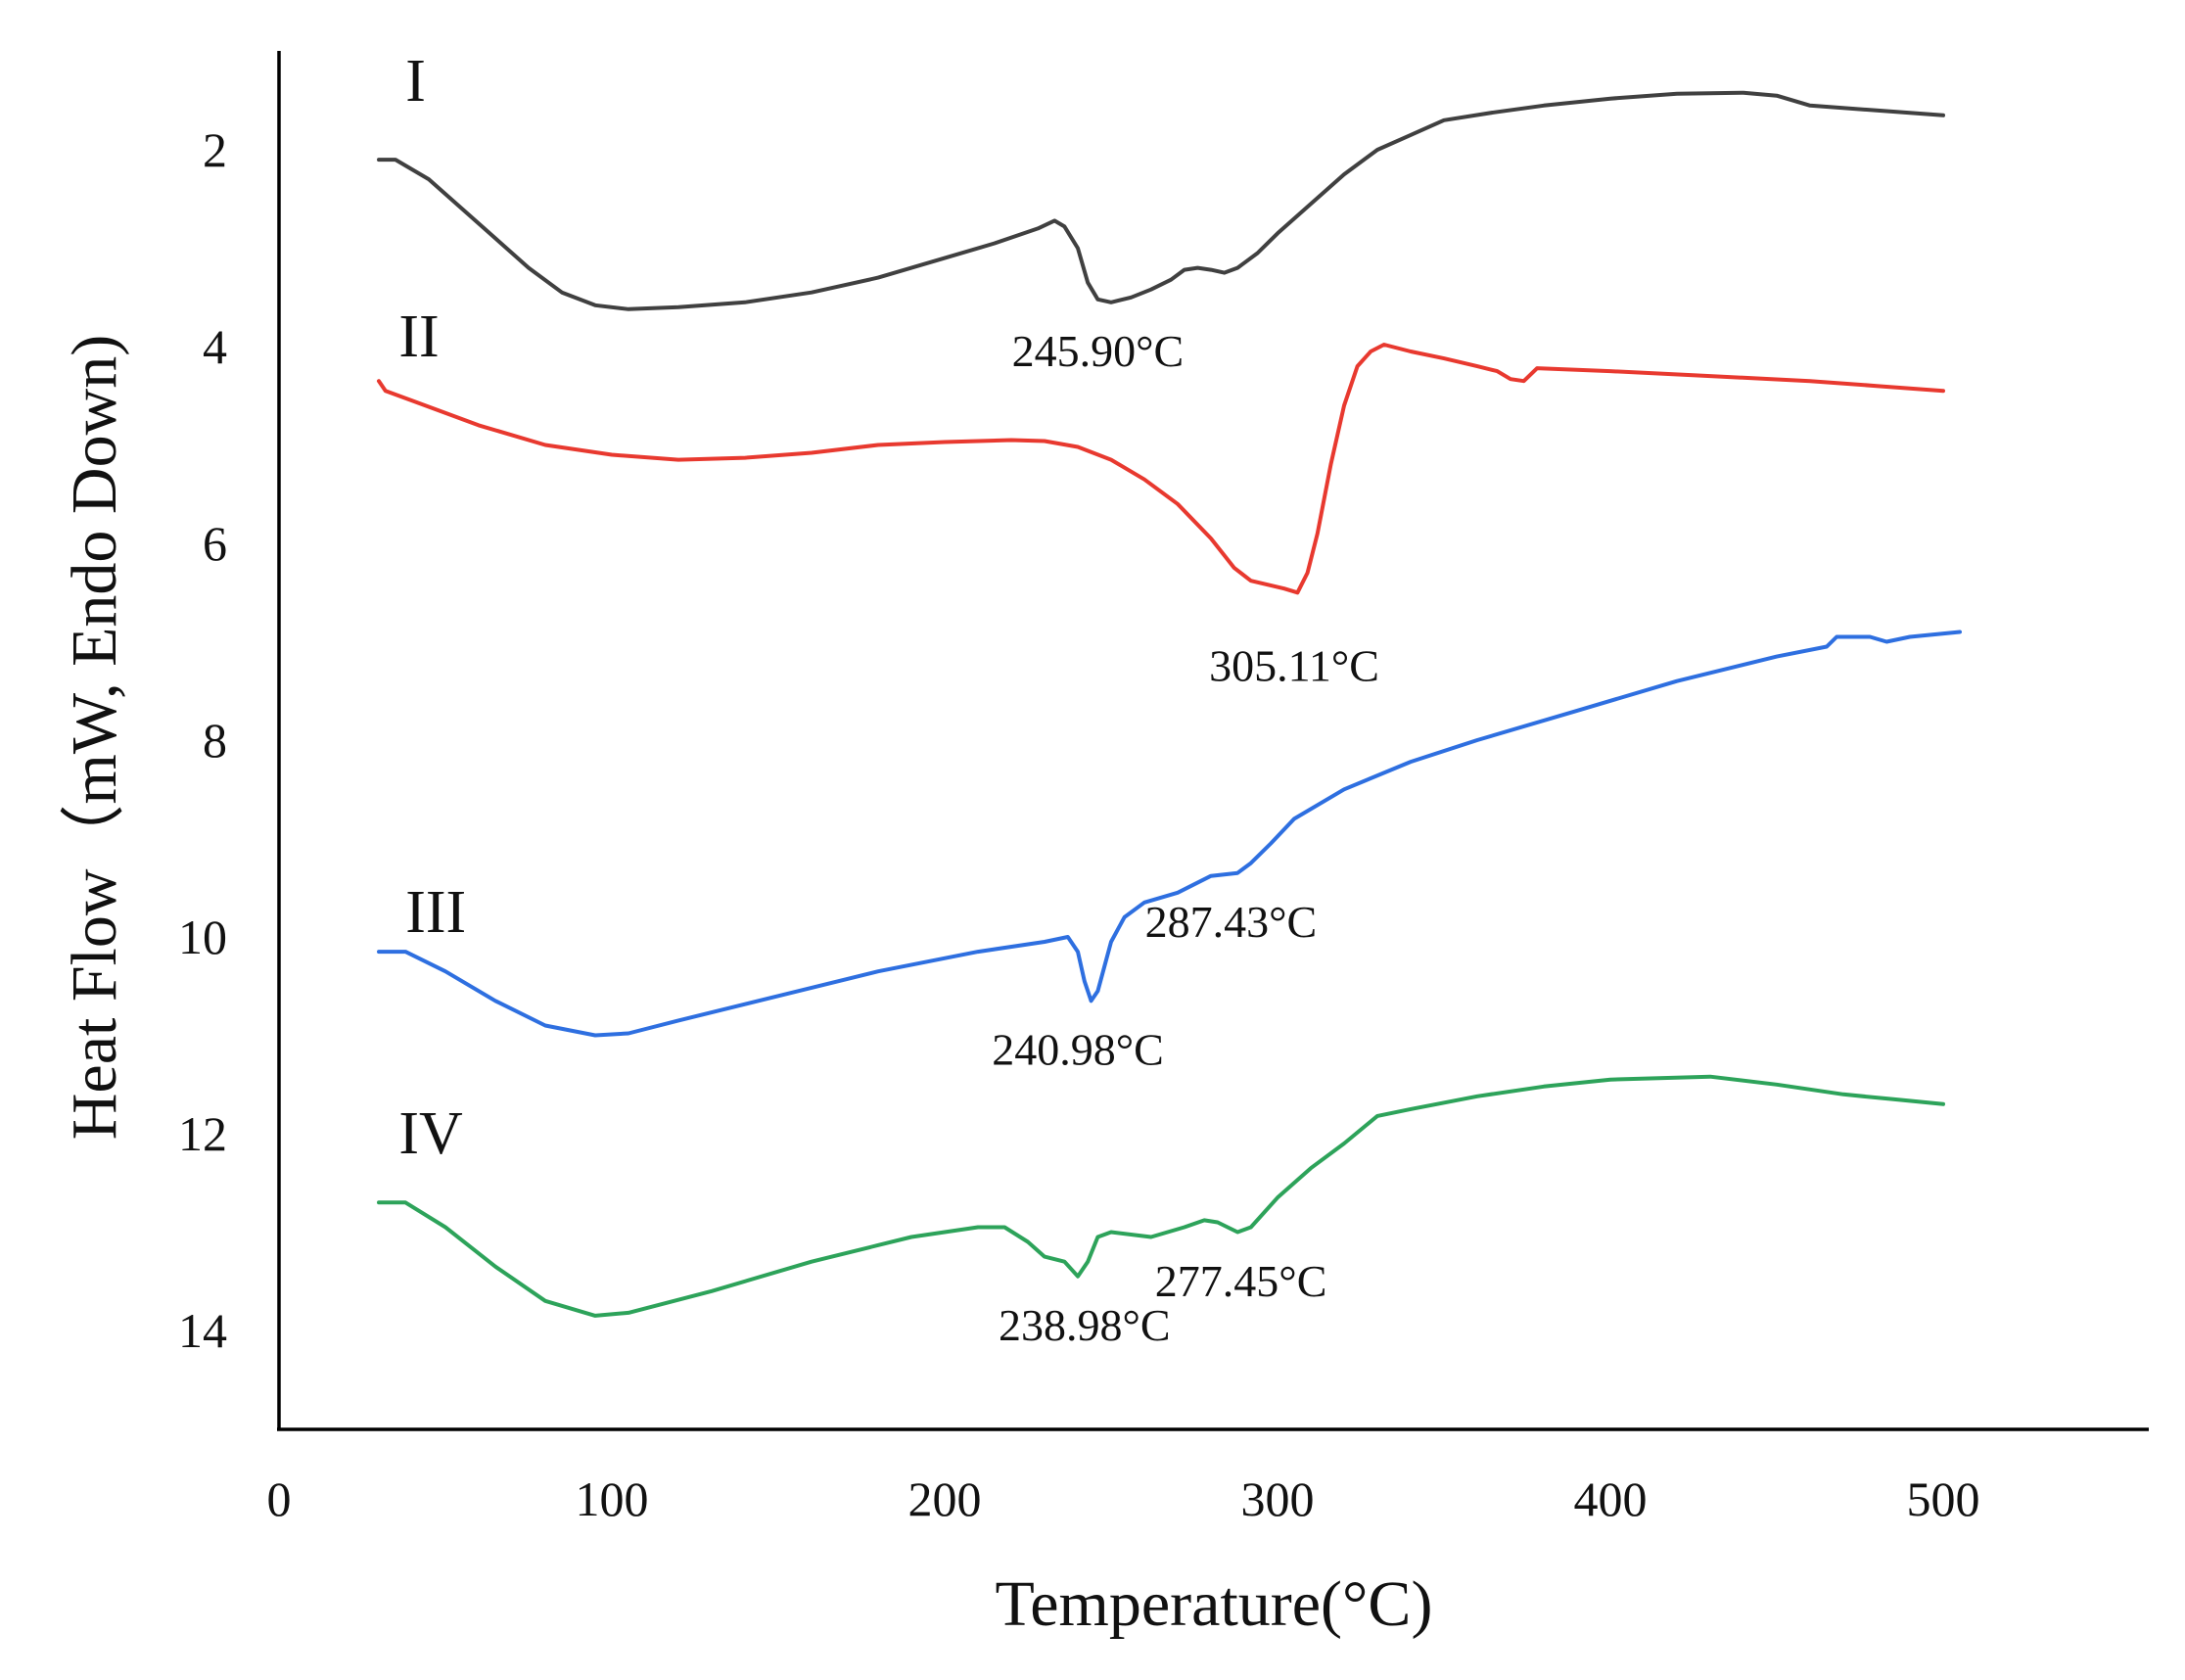 This screenshot has height=1680, width=2185. I want to click on series-line-ii, so click(1161, 469).